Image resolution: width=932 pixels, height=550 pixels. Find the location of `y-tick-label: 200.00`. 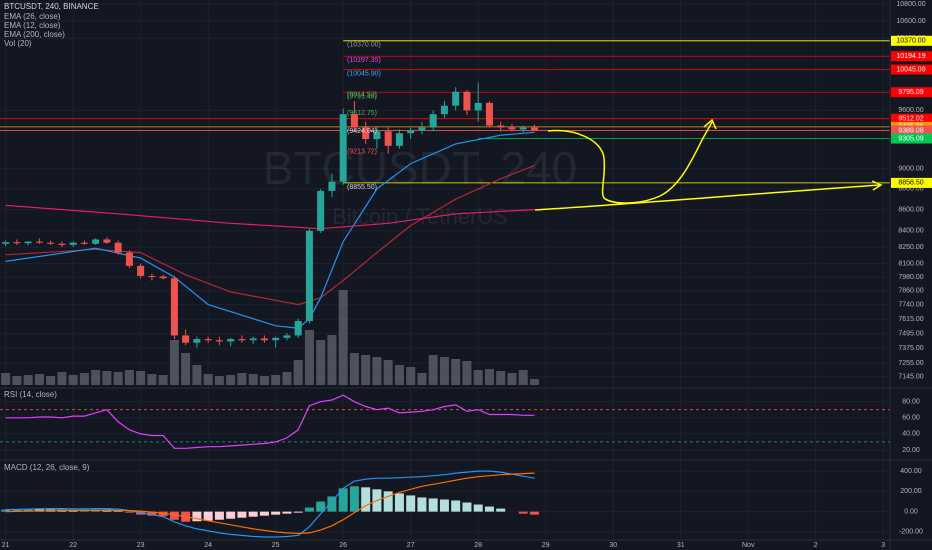

y-tick-label: 200.00 is located at coordinates (911, 491).